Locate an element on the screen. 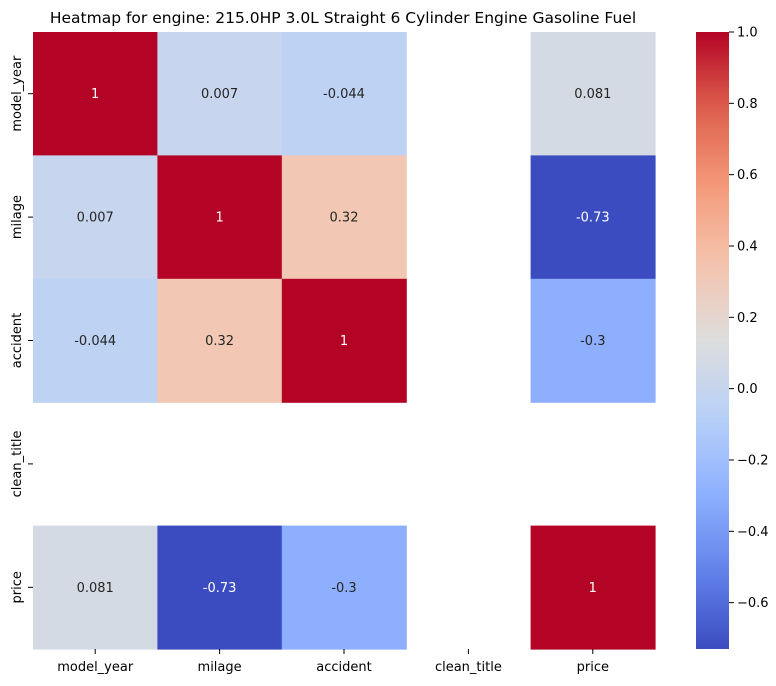 Image resolution: width=776 pixels, height=686 pixels. colorbar-tick-label: 0.8 is located at coordinates (747, 104).